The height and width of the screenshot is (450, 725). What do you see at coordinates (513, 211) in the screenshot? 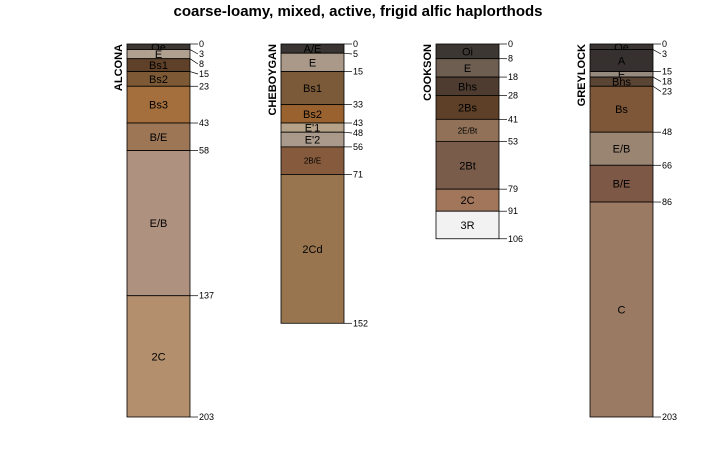
I see `depth-label-cookson-7: 91` at bounding box center [513, 211].